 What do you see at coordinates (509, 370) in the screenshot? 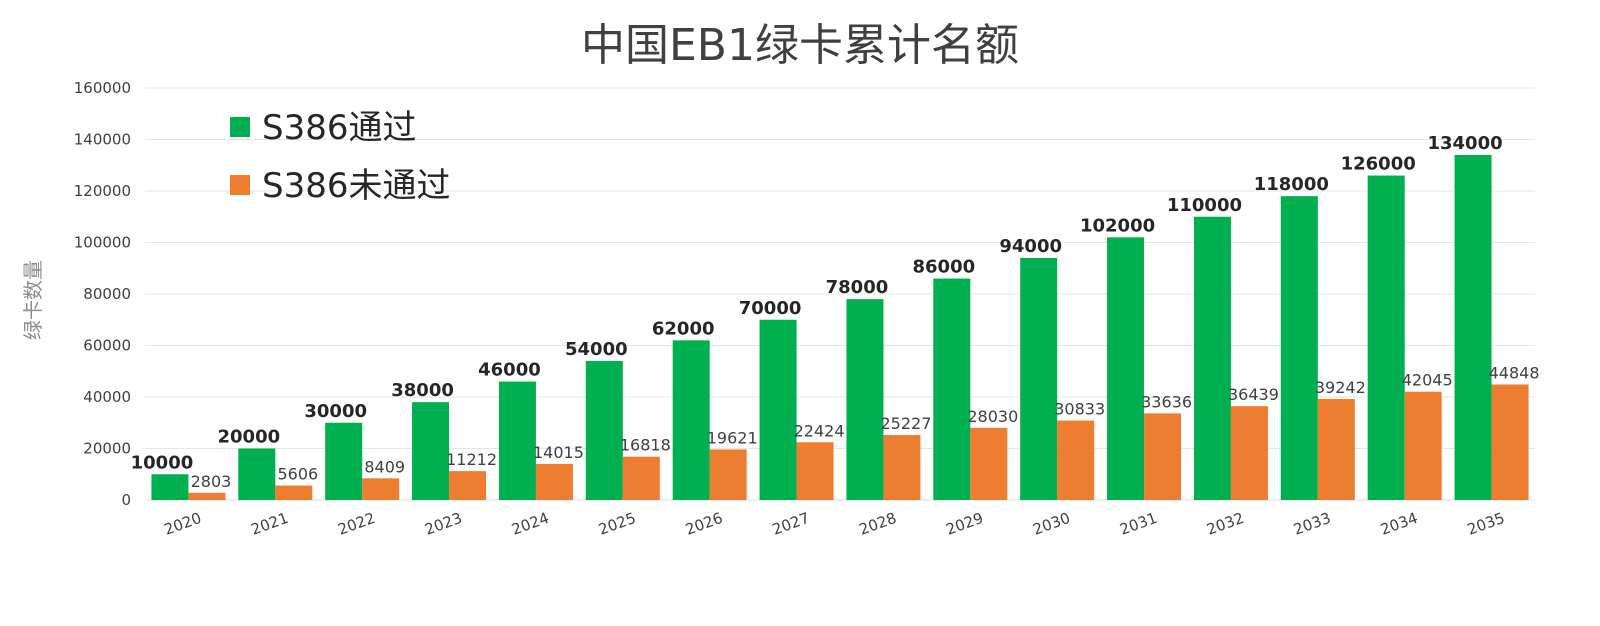
I see `data-label: 46000` at bounding box center [509, 370].